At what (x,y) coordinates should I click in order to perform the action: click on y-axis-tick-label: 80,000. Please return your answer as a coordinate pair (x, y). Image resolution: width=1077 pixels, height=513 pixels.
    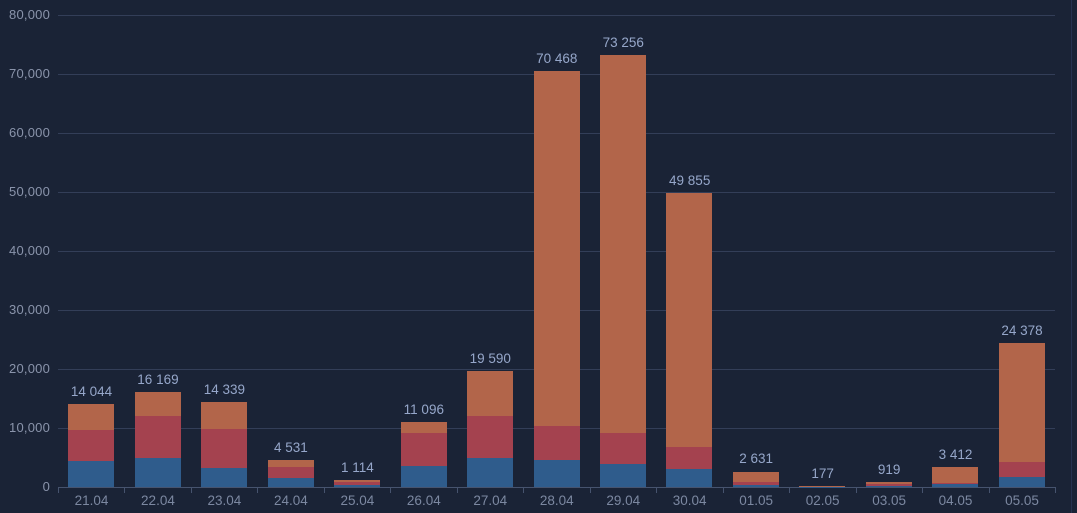
    Looking at the image, I should click on (29, 14).